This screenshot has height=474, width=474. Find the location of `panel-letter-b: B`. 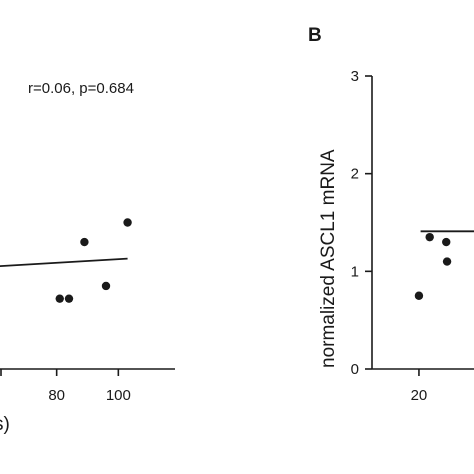

panel-letter-b: B is located at coordinates (315, 35).